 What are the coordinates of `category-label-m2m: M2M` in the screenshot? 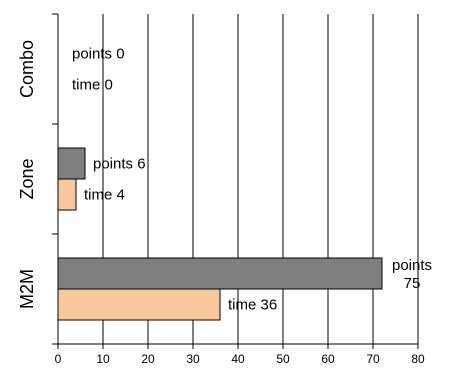 It's located at (27, 289).